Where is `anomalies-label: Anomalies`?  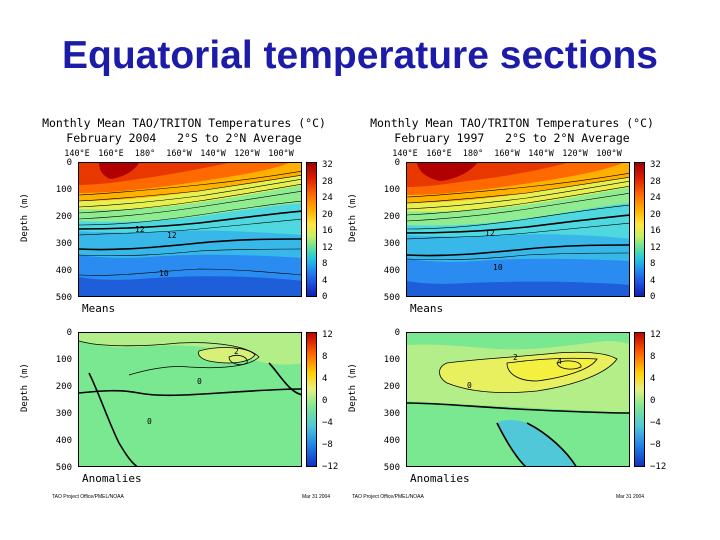
anomalies-label: Anomalies is located at coordinates (112, 478).